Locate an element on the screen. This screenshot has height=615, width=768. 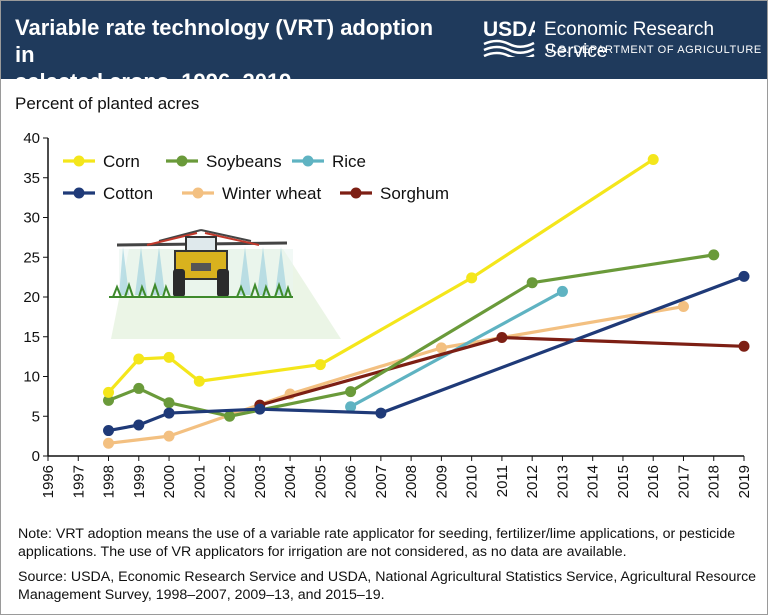
x-tick-label: 2004 is located at coordinates (290, 481).